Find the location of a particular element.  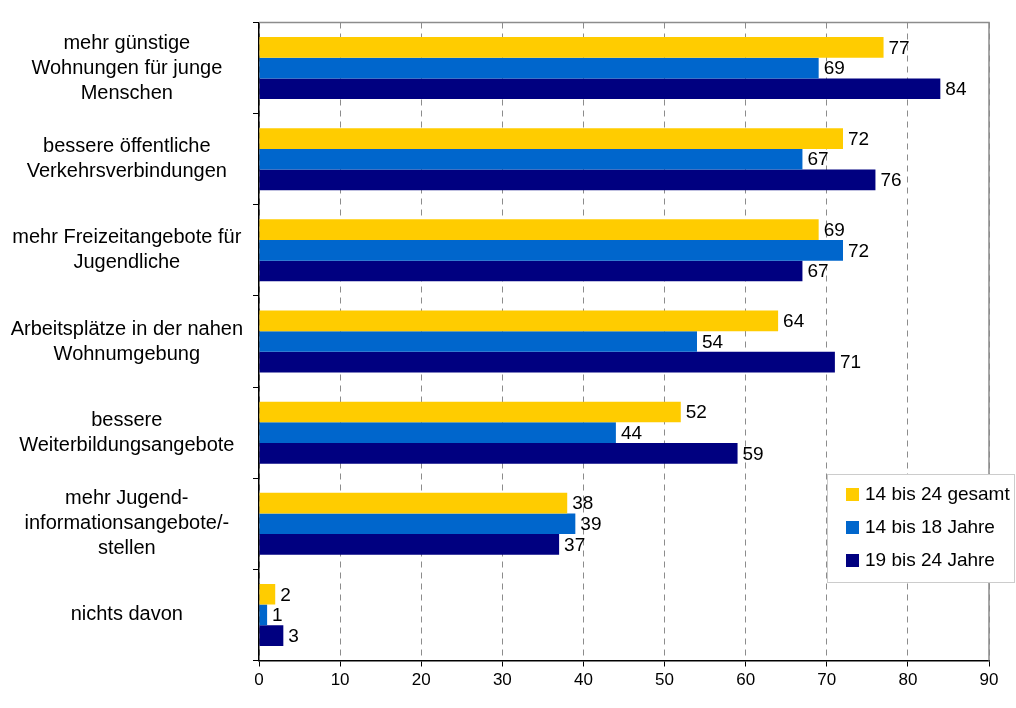

data-label: 76 is located at coordinates (891, 180).